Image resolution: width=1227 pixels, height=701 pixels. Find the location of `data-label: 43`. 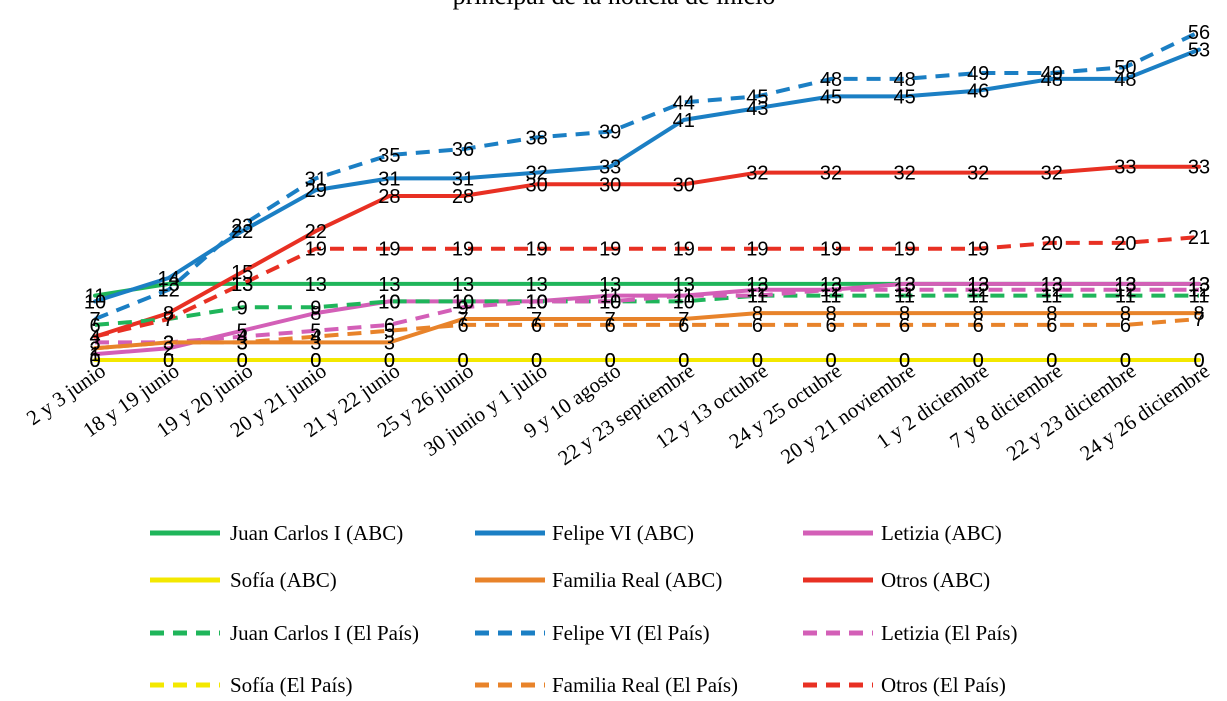

data-label: 43 is located at coordinates (757, 109).